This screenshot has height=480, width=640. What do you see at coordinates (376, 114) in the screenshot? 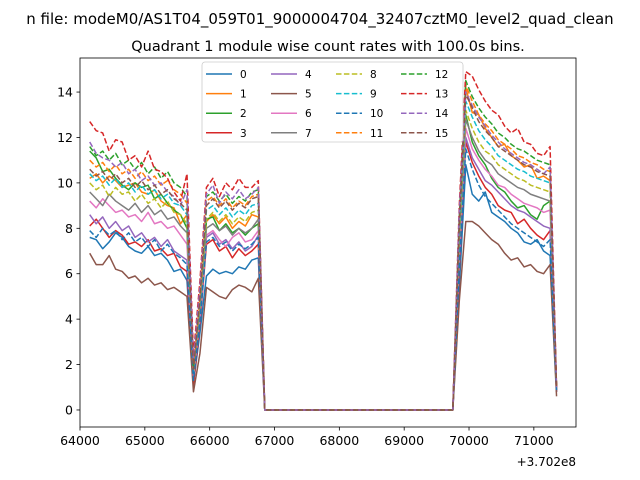
I see `legend-label-10: 10` at bounding box center [376, 114].